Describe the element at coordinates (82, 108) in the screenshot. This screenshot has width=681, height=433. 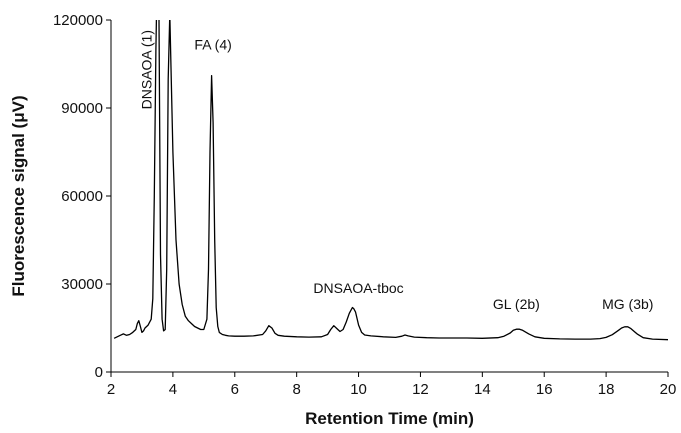
I see `y-tick-label: 90000` at that location.